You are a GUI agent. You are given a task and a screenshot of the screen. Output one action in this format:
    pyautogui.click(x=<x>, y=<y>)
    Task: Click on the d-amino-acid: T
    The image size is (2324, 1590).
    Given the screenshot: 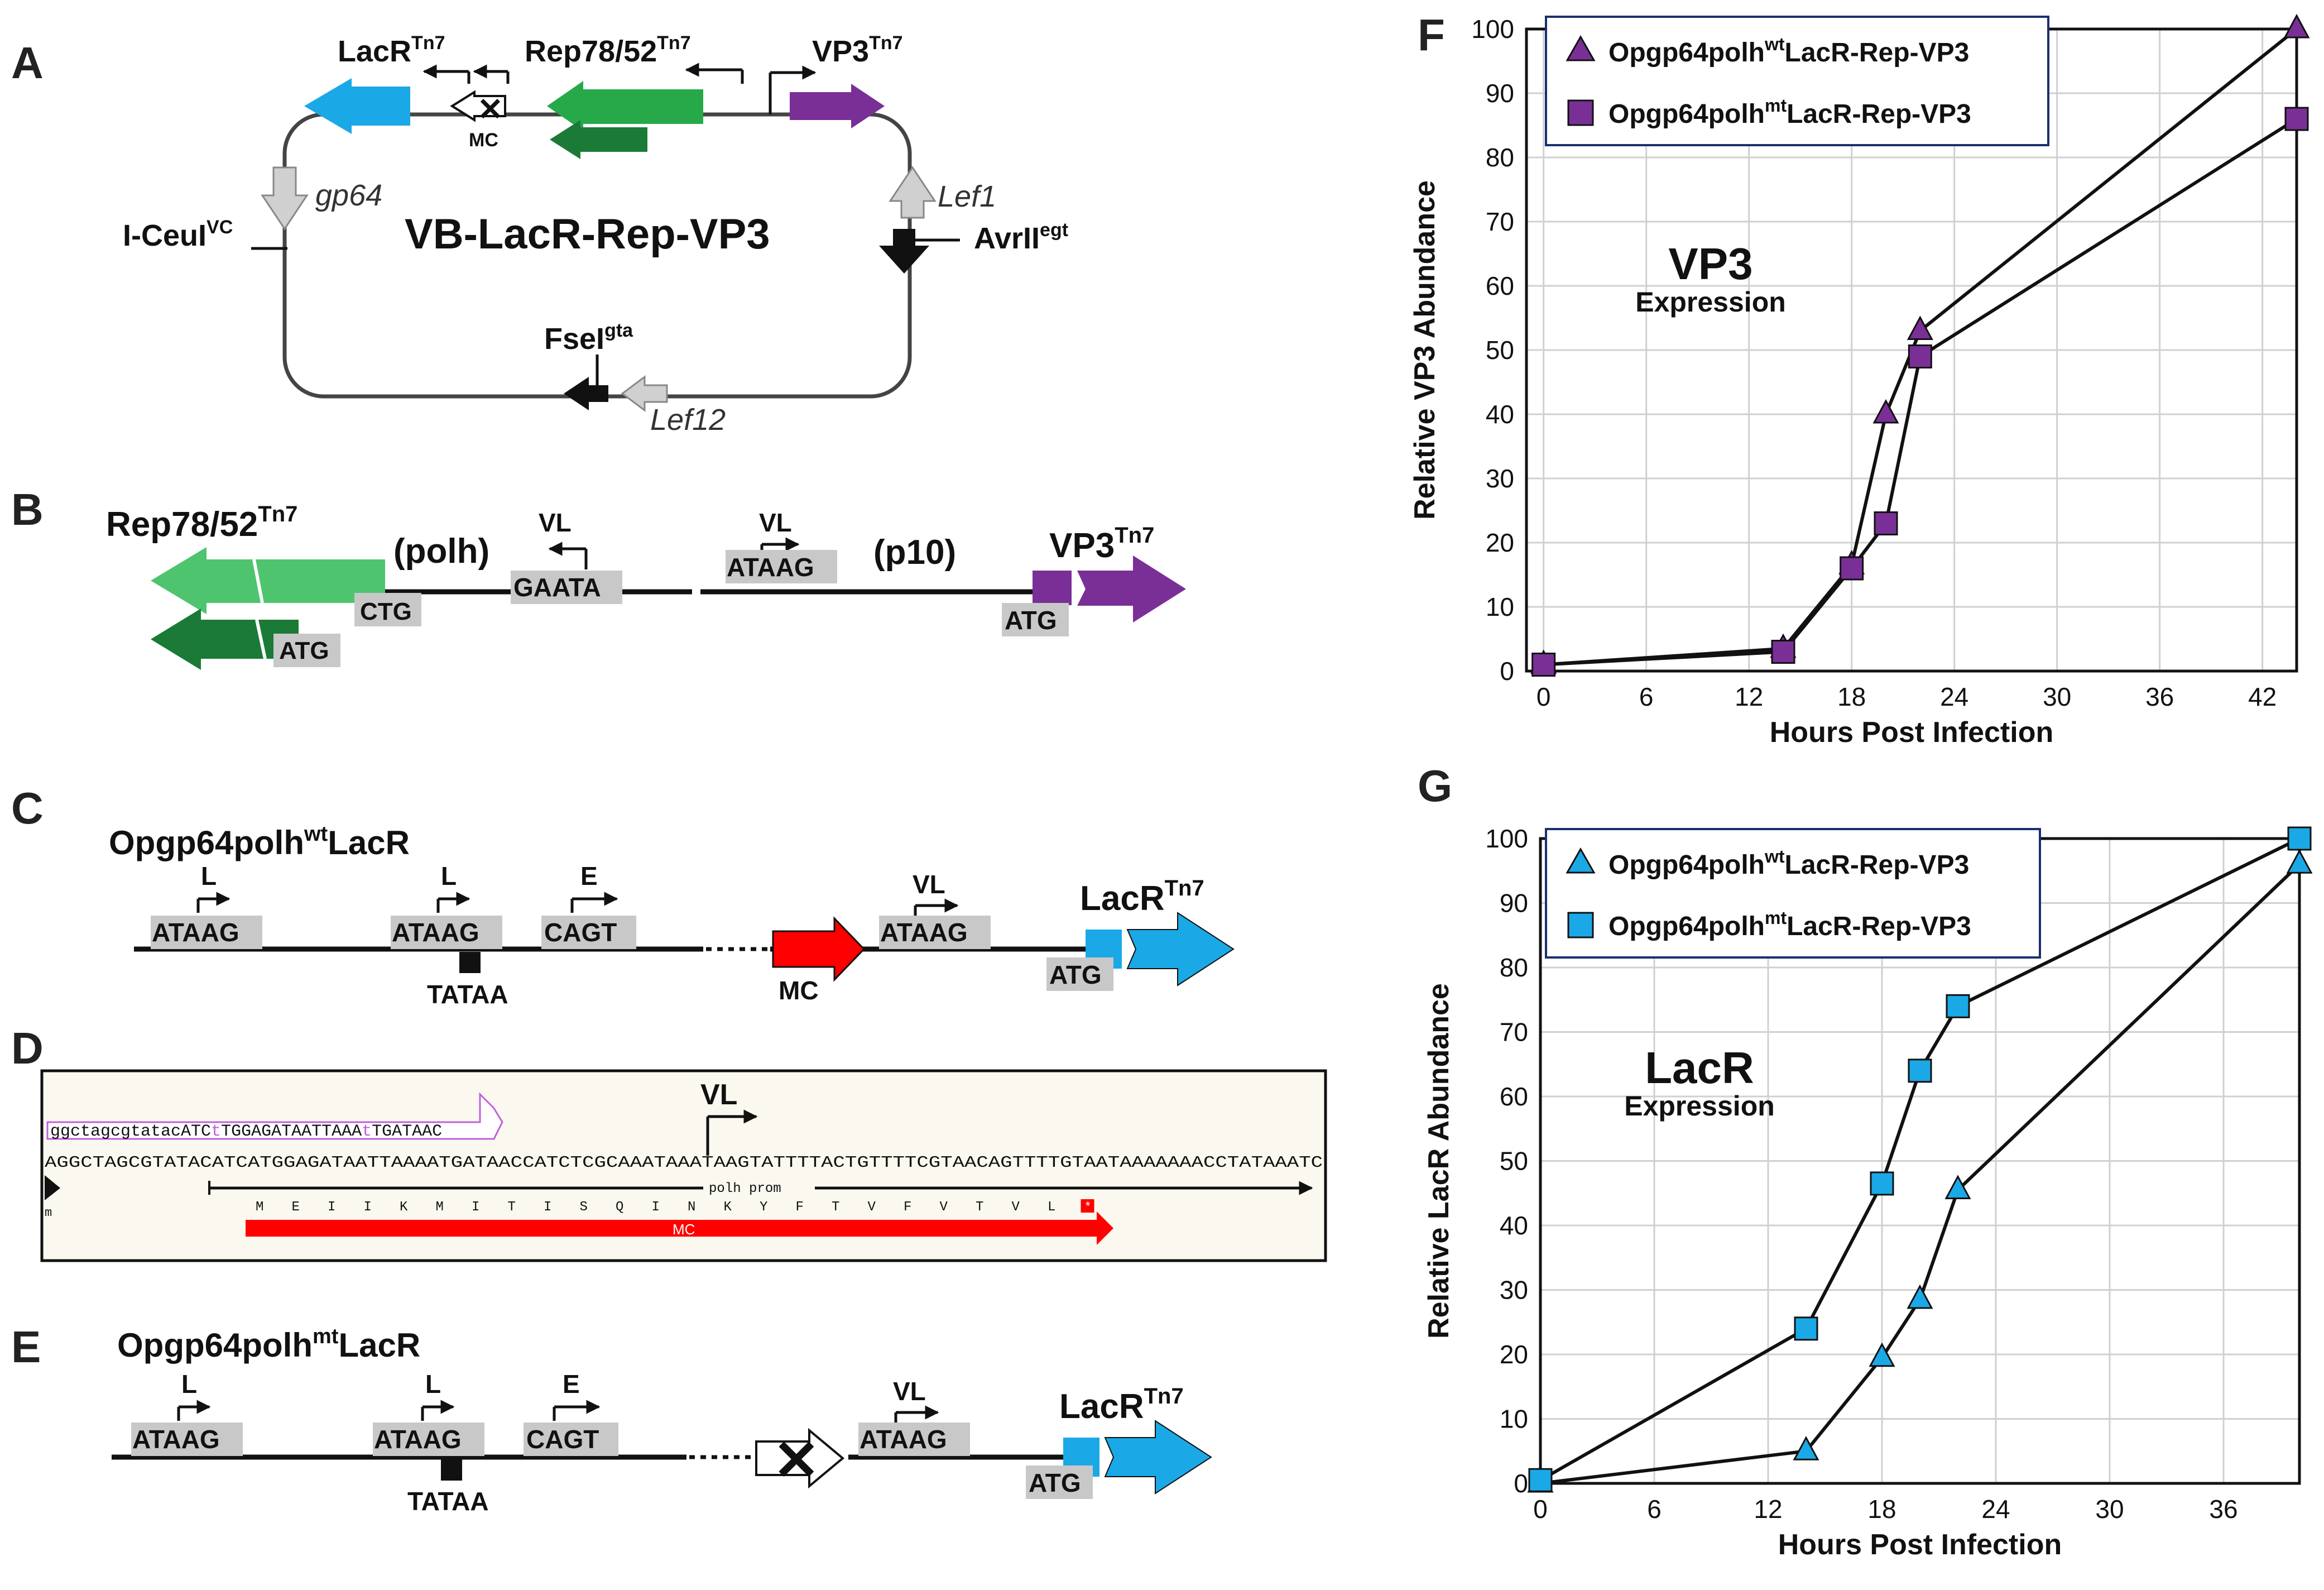 What is the action you would take?
    pyautogui.click(x=979, y=1207)
    